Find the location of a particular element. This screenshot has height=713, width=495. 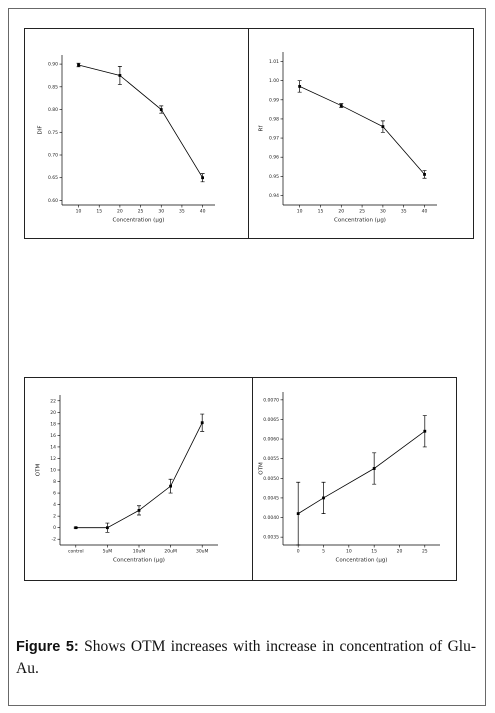

y-tick-label: 0.65 is located at coordinates (53, 178).